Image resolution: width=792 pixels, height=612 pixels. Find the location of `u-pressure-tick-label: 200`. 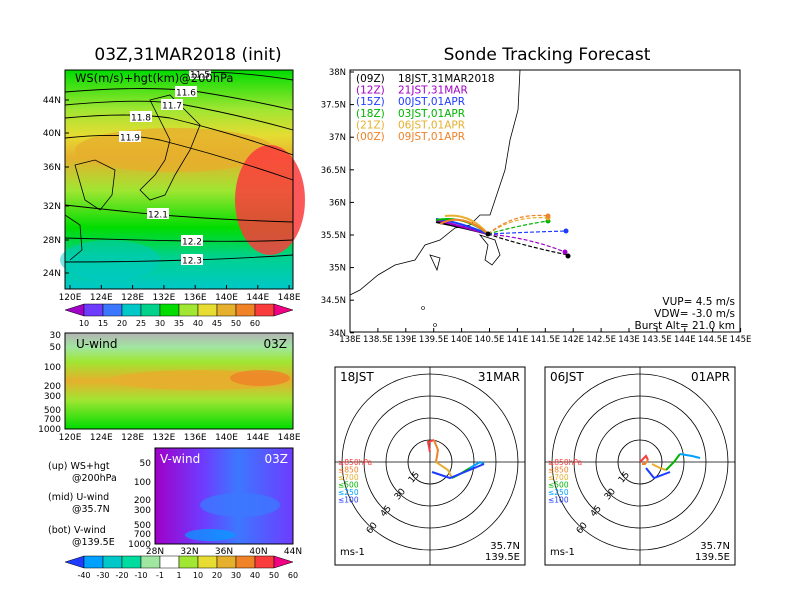

u-pressure-tick-label: 200 is located at coordinates (52, 387).